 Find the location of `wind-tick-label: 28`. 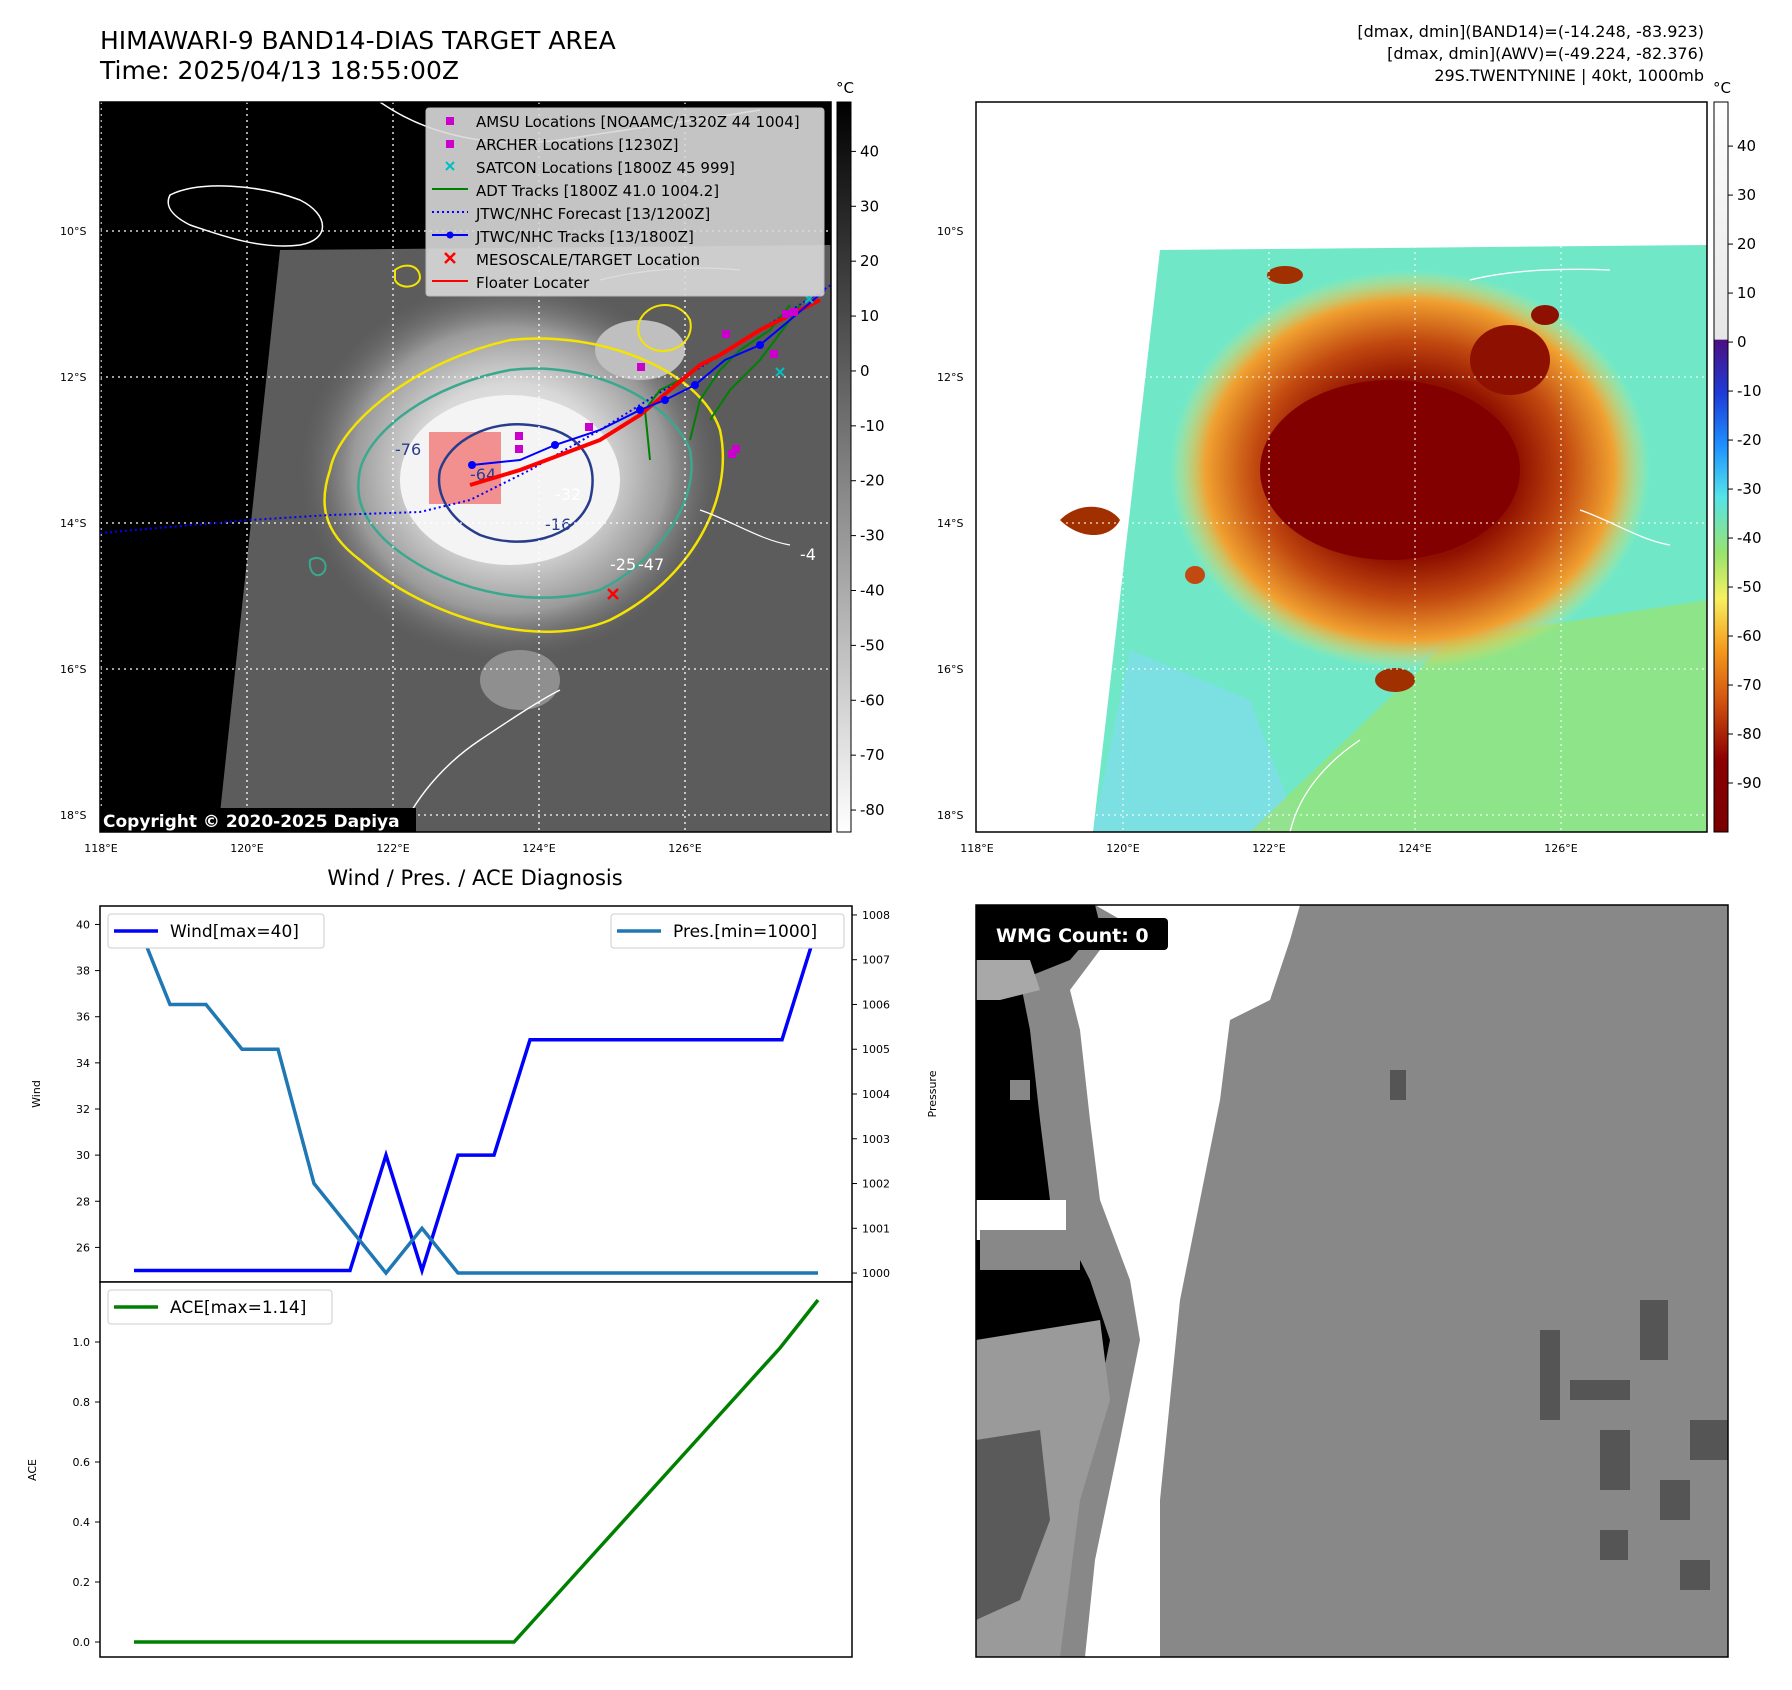

wind-tick-label: 28 is located at coordinates (83, 1201).